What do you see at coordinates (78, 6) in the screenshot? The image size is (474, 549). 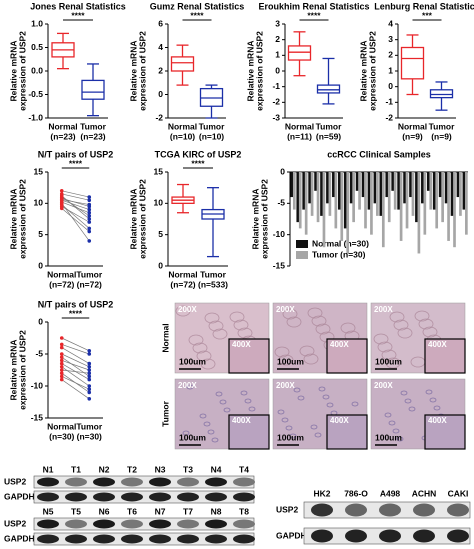 I see `chart-title: Jones Renal Statistics` at bounding box center [78, 6].